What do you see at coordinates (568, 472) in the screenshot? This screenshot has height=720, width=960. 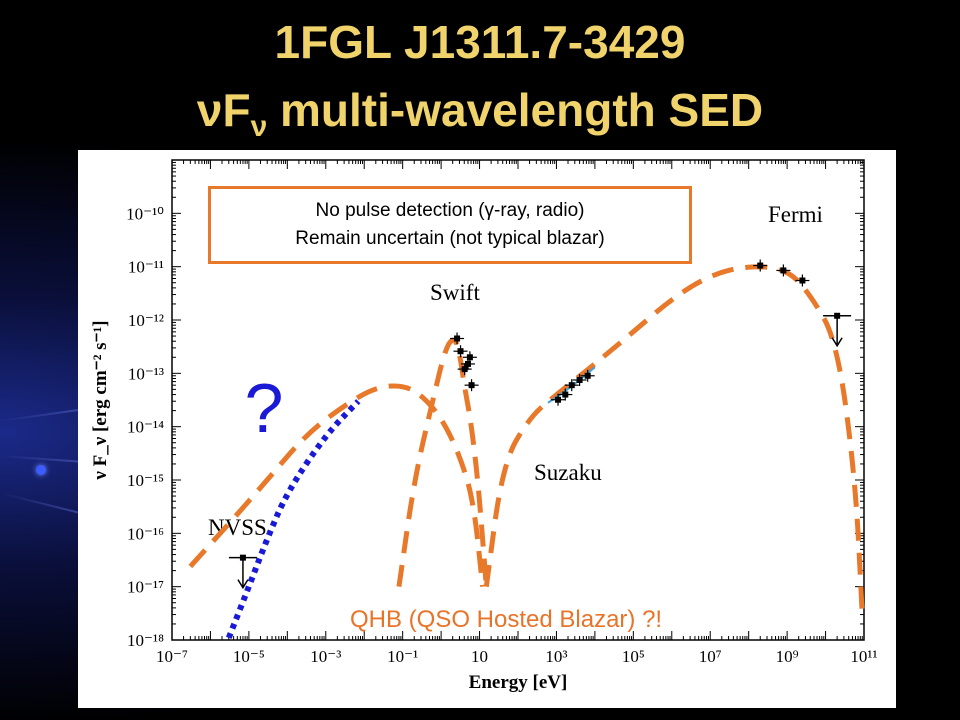 I see `annotation-suzaku: Suzaku` at bounding box center [568, 472].